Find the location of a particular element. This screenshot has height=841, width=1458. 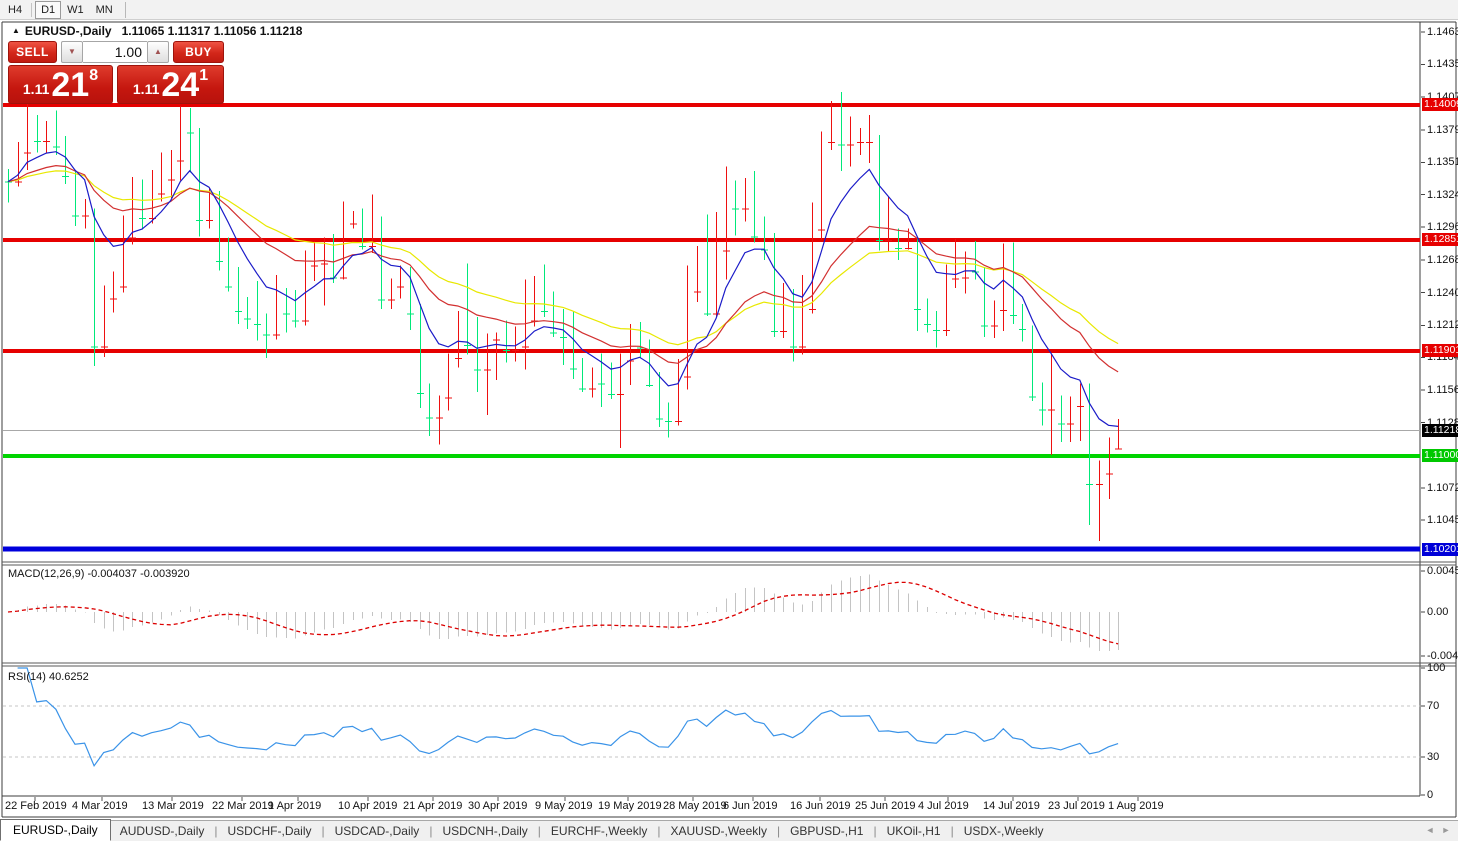

chart-tab-audusd-daily: AUDUSD-,Daily is located at coordinates (162, 831).